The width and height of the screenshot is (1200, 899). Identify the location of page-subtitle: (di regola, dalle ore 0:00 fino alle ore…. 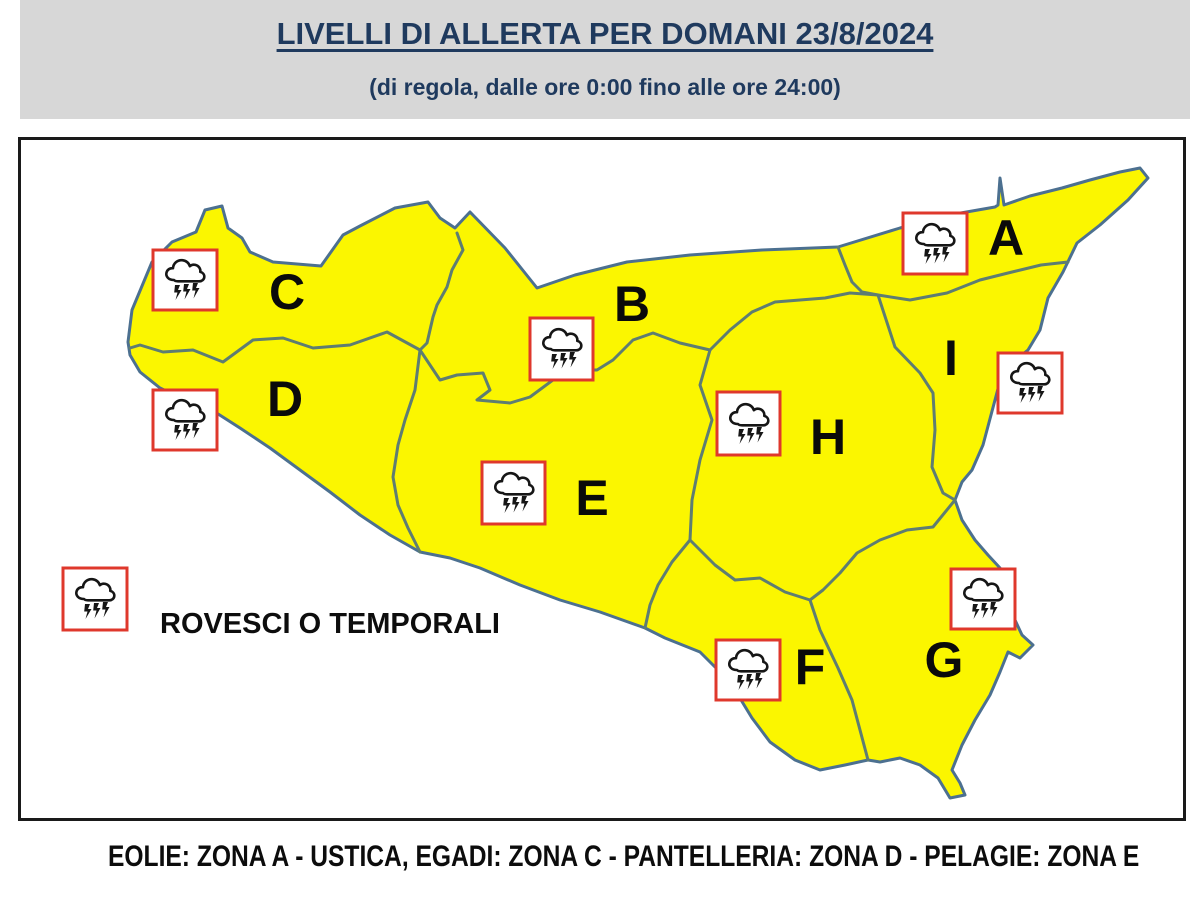
(605, 87).